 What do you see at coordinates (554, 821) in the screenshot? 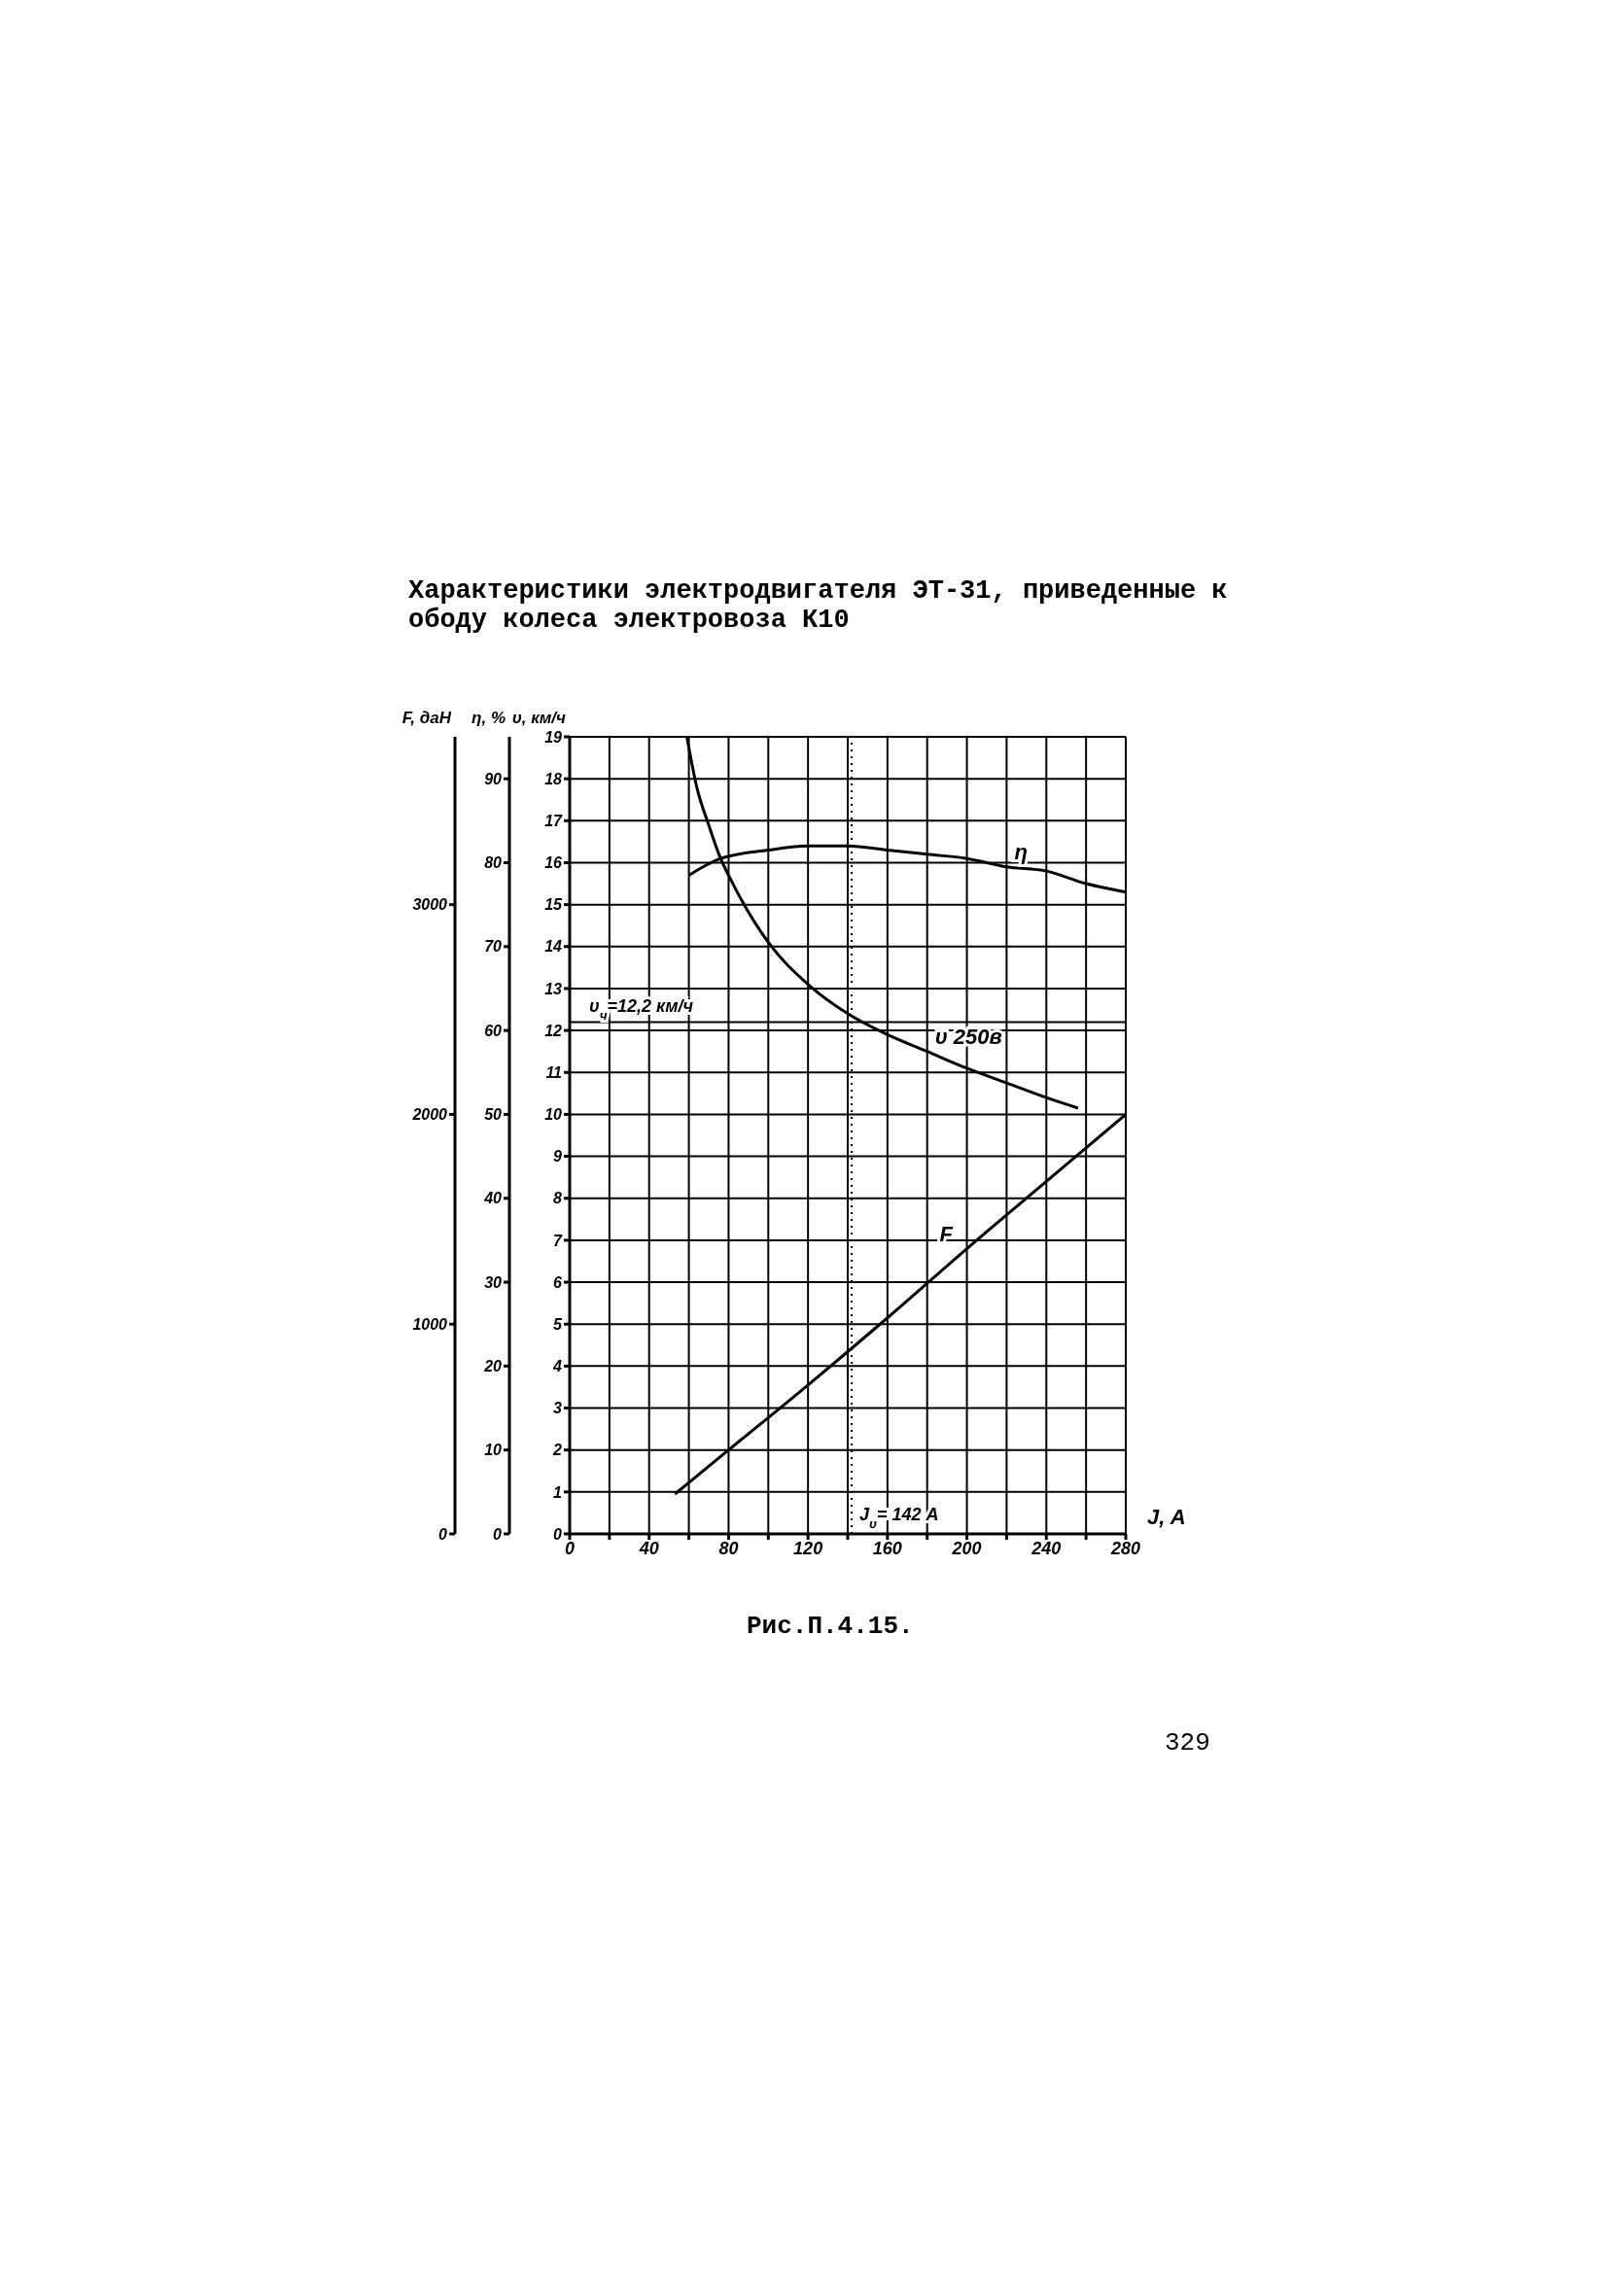
I see `y-tick-label: 17` at bounding box center [554, 821].